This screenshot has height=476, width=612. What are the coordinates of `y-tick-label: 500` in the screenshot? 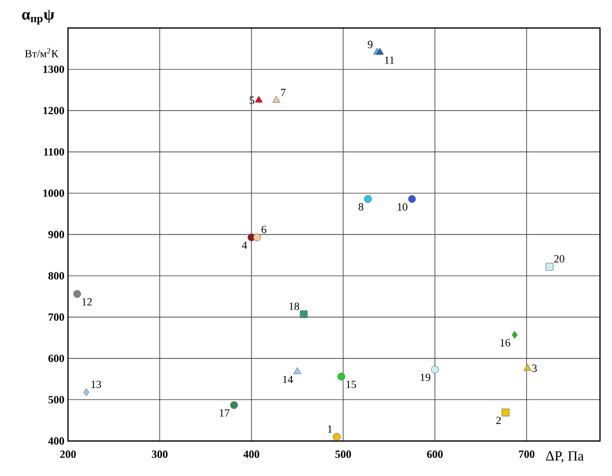 It's located at (56, 400).